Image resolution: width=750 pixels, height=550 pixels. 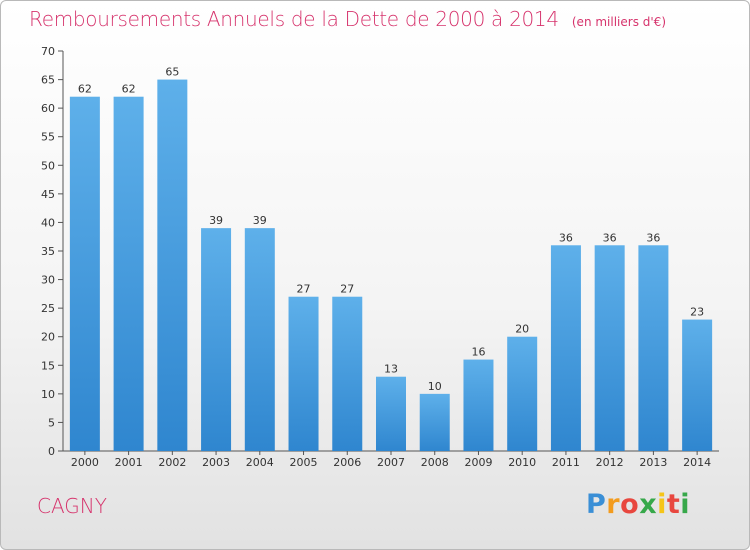 I want to click on bar-2003, so click(x=216, y=339).